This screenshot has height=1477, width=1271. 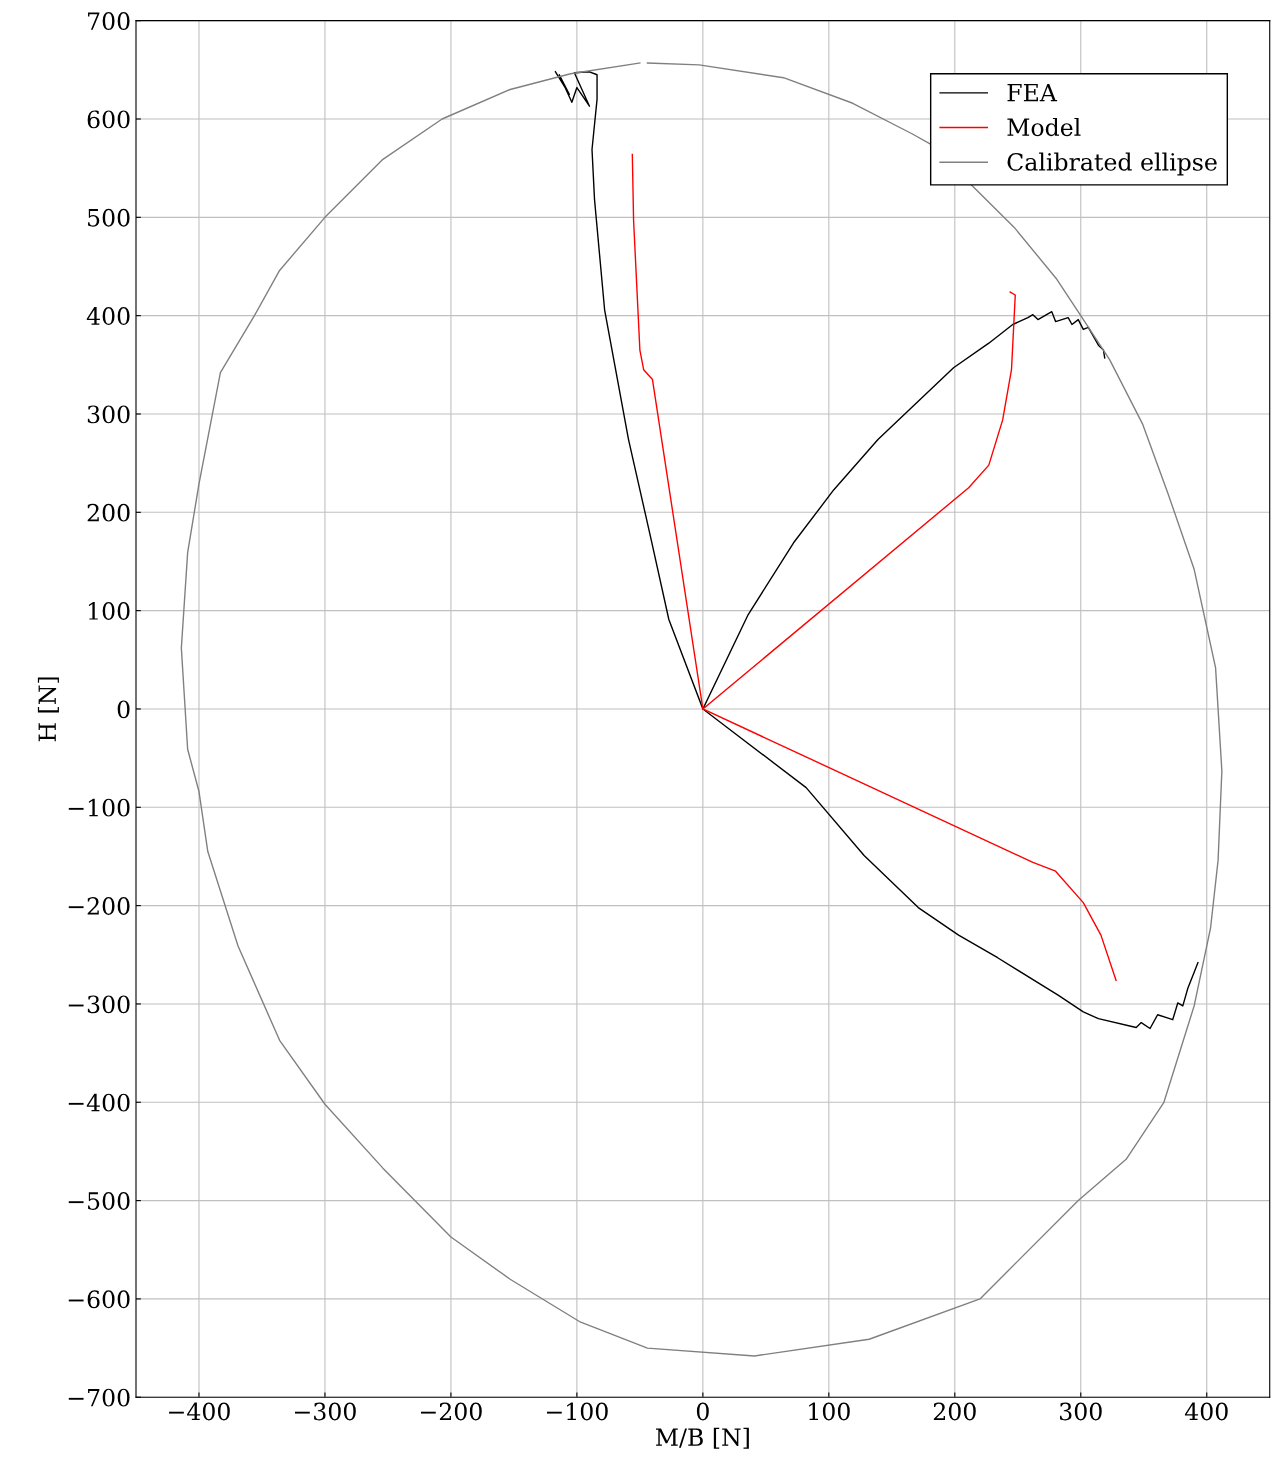 I want to click on y-tick-label: 0, so click(x=123, y=709).